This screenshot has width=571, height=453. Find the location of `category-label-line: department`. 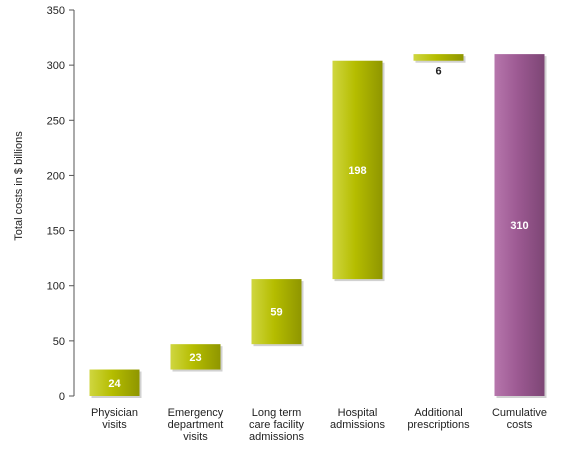

category-label-line: department is located at coordinates (196, 425).